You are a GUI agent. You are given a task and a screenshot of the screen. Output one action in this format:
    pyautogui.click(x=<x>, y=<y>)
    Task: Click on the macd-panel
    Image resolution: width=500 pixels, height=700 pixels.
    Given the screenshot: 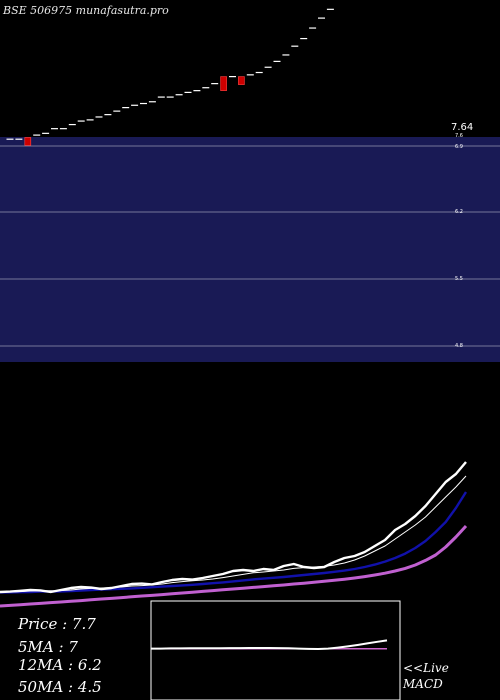 What is the action you would take?
    pyautogui.click(x=275, y=650)
    